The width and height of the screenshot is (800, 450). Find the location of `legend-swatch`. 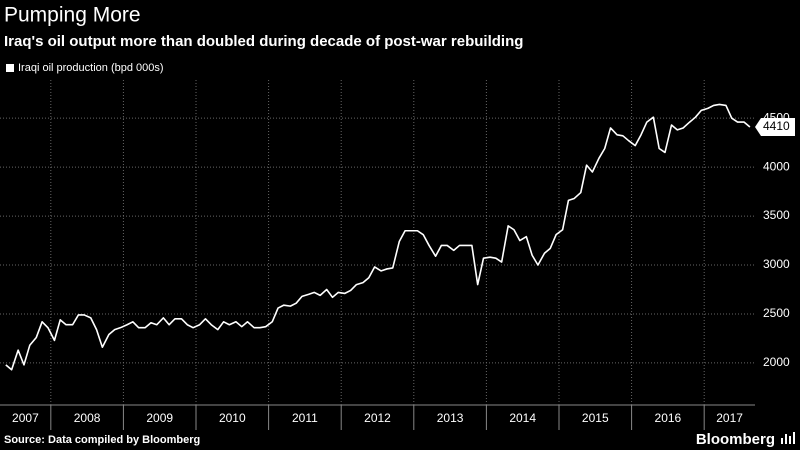

legend-swatch is located at coordinates (10, 68).